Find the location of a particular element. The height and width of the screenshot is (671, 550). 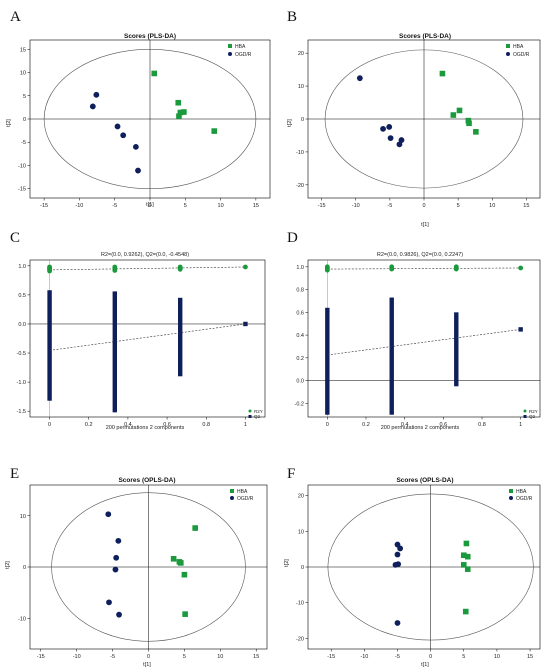

chart-title-C: R2=(0.0, 0.9262), Q2=(0.0, -0.4548) is located at coordinates (145, 255).